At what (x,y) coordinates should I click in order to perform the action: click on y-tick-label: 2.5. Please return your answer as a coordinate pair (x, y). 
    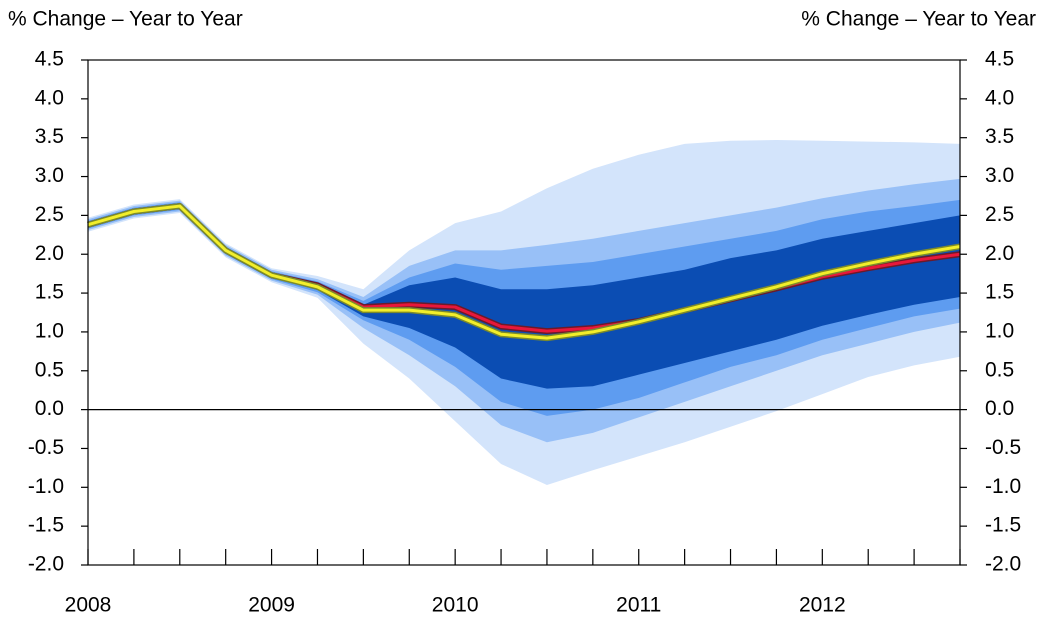
    Looking at the image, I should click on (49, 214).